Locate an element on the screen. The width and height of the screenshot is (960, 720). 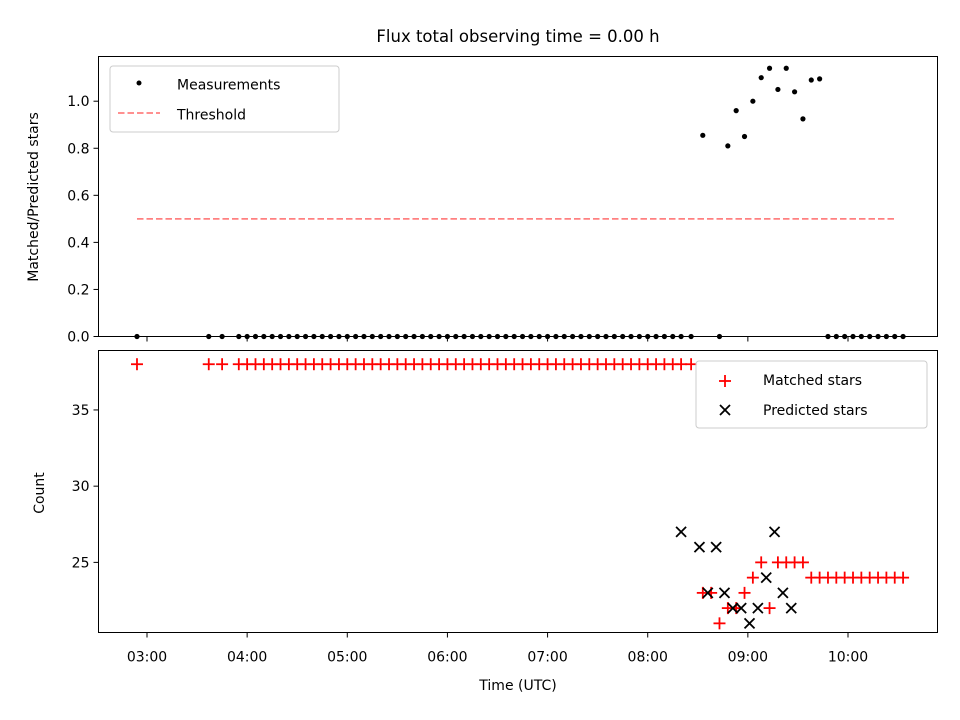
top-y-tick-label: 1.0 is located at coordinates (78, 102).